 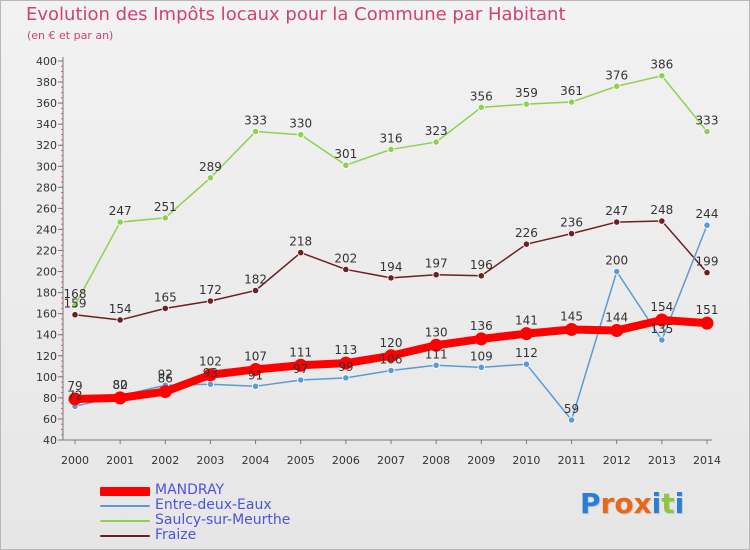 I want to click on x-tick-label: 2006, so click(x=346, y=460).